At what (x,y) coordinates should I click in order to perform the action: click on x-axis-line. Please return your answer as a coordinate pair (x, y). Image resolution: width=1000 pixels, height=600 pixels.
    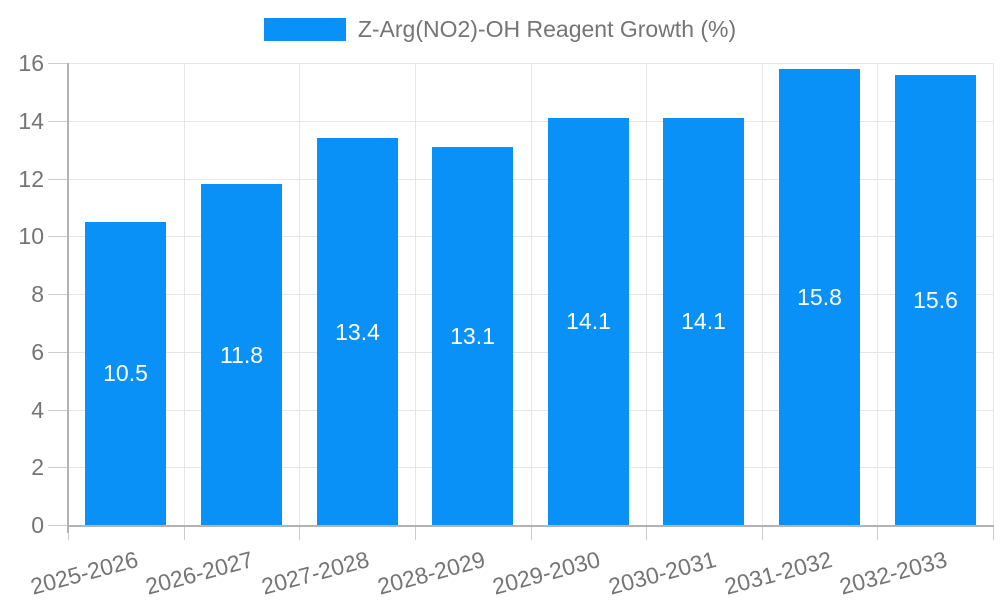
    Looking at the image, I should click on (530, 526).